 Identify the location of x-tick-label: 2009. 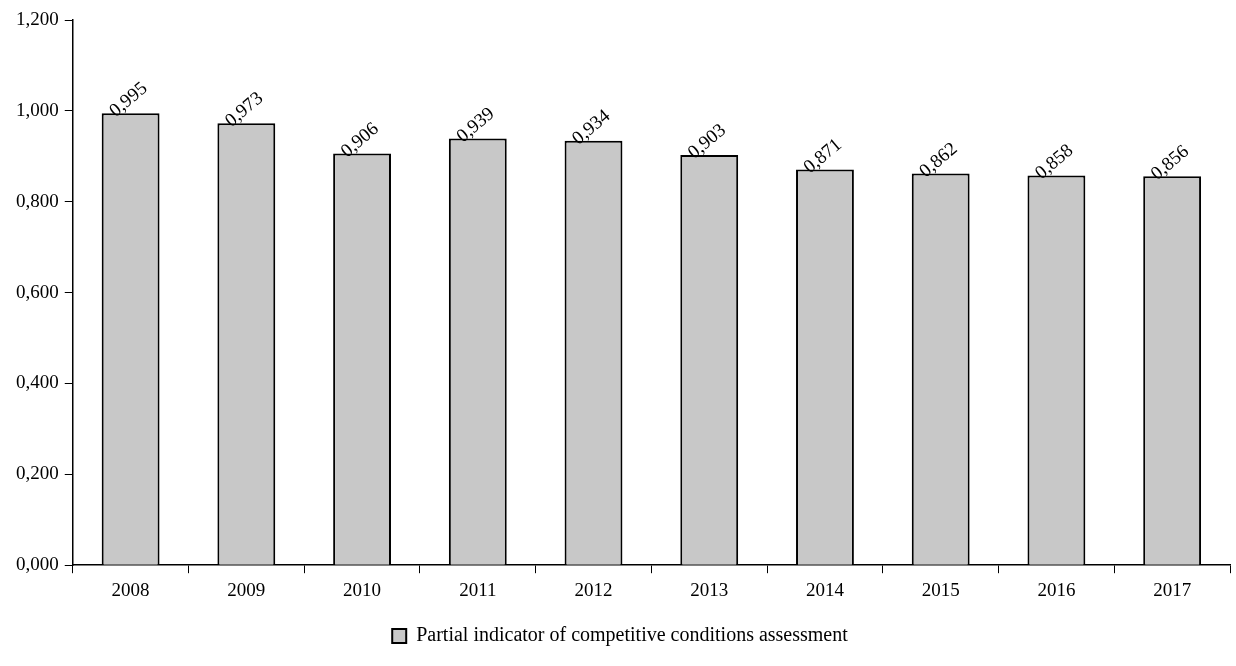
(246, 589).